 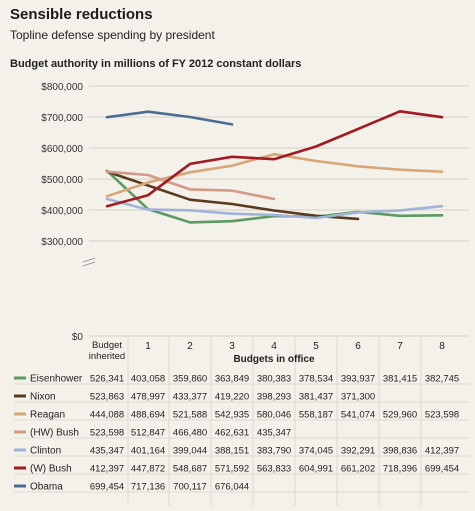 I want to click on table-cell-value: 541,074, so click(x=358, y=415).